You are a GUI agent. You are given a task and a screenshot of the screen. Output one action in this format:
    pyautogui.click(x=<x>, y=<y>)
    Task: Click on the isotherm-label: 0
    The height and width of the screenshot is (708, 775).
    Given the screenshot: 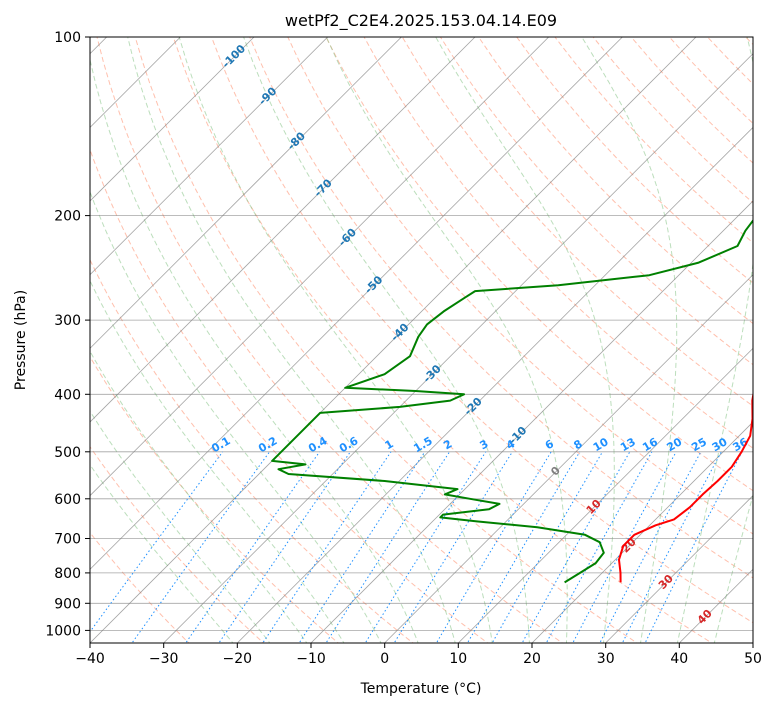 What is the action you would take?
    pyautogui.click(x=555, y=471)
    